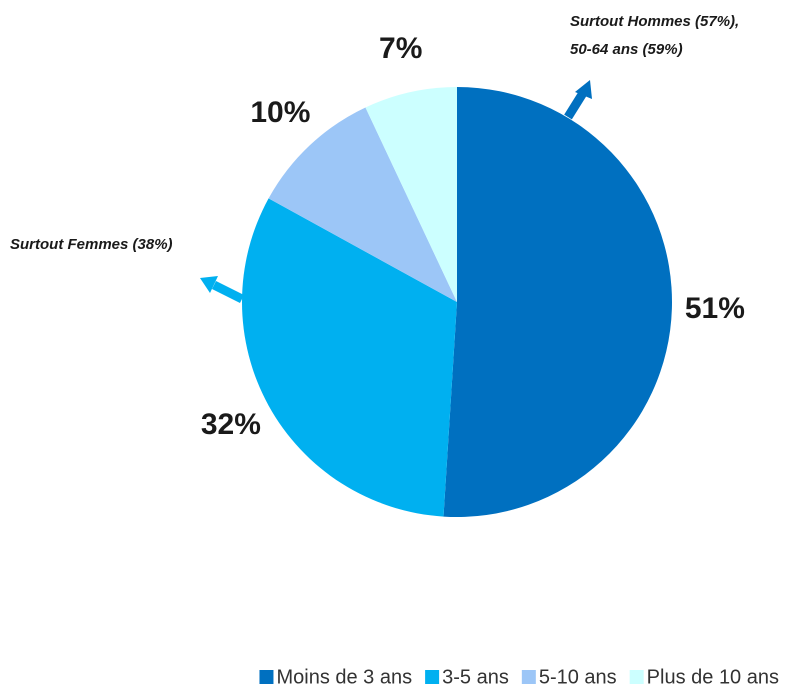 The image size is (792, 691). I want to click on legend-label: Plus de 10 ans, so click(713, 677).